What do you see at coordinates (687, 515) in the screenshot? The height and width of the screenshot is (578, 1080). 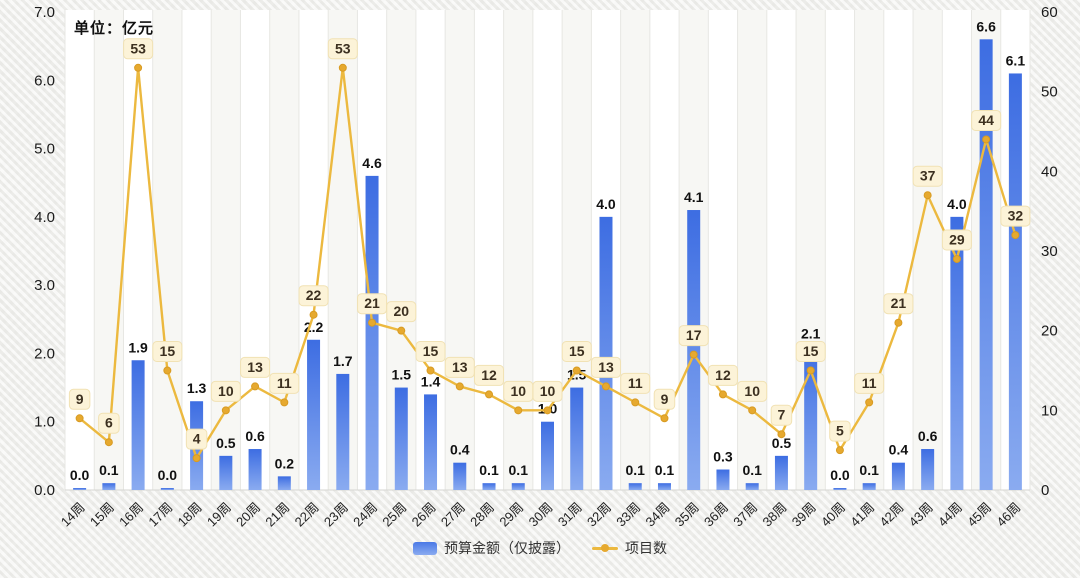 I see `x-axis-label: 35周` at bounding box center [687, 515].